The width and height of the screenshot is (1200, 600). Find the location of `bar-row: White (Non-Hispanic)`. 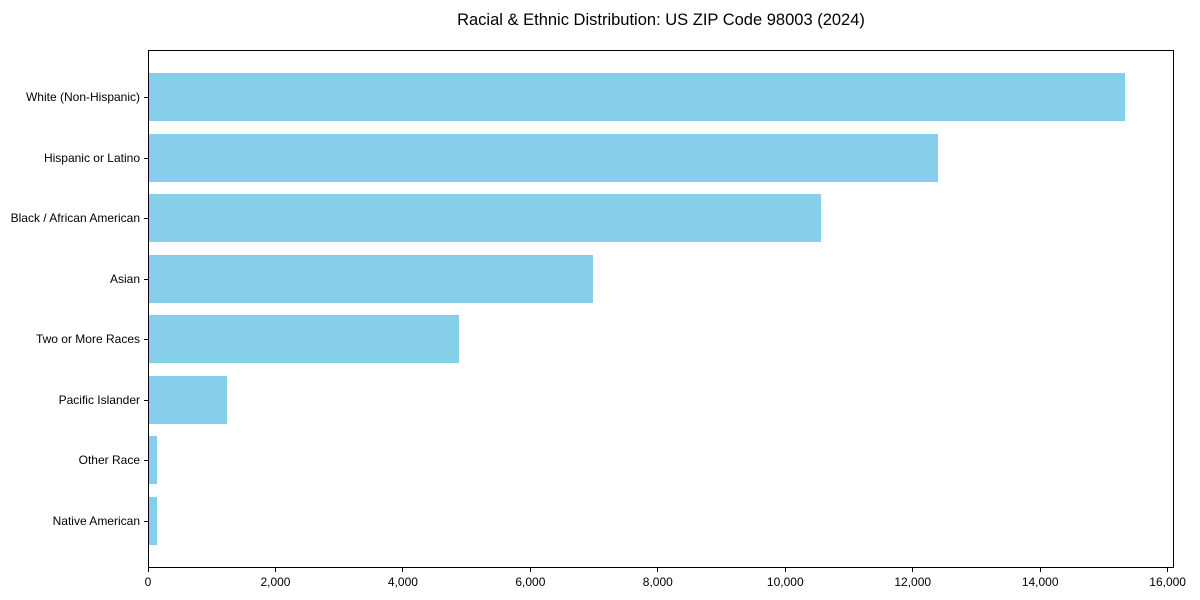

bar-row: White (Non-Hispanic) is located at coordinates (599, 97).